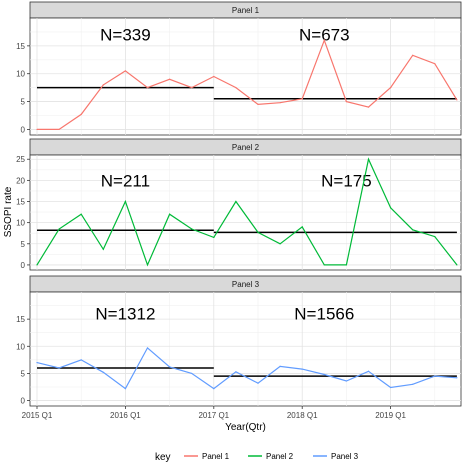 This screenshot has height=467, width=474. What do you see at coordinates (125, 35) in the screenshot?
I see `sample-size-label: N=339` at bounding box center [125, 35].